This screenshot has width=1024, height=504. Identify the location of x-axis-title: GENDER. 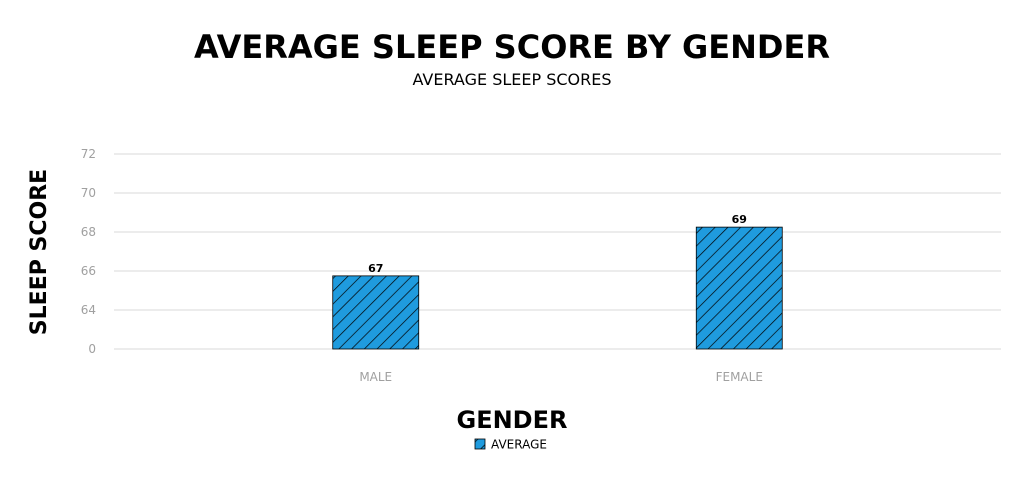
(512, 420).